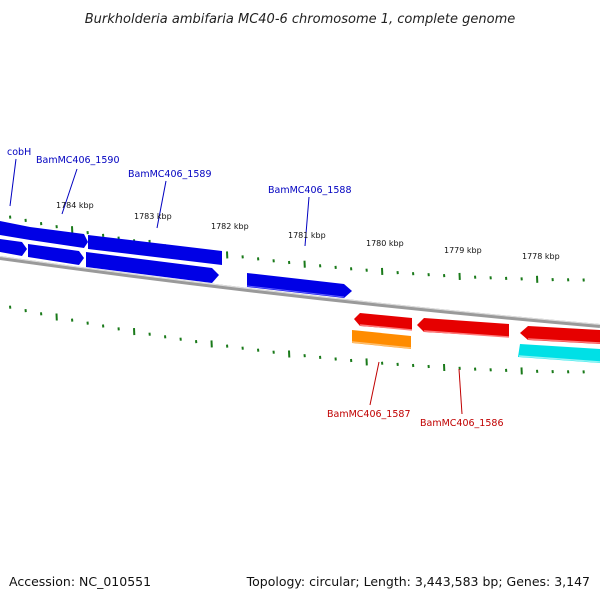 Image resolution: width=600 pixels, height=600 pixels. I want to click on ruler-label-1778: 1778 kbp, so click(541, 256).